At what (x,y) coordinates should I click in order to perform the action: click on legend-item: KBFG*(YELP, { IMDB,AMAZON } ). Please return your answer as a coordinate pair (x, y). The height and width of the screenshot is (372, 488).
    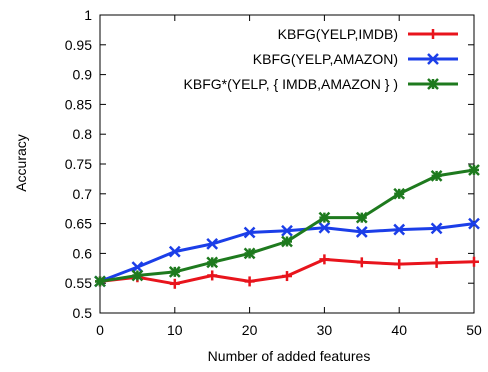
    Looking at the image, I should click on (321, 84).